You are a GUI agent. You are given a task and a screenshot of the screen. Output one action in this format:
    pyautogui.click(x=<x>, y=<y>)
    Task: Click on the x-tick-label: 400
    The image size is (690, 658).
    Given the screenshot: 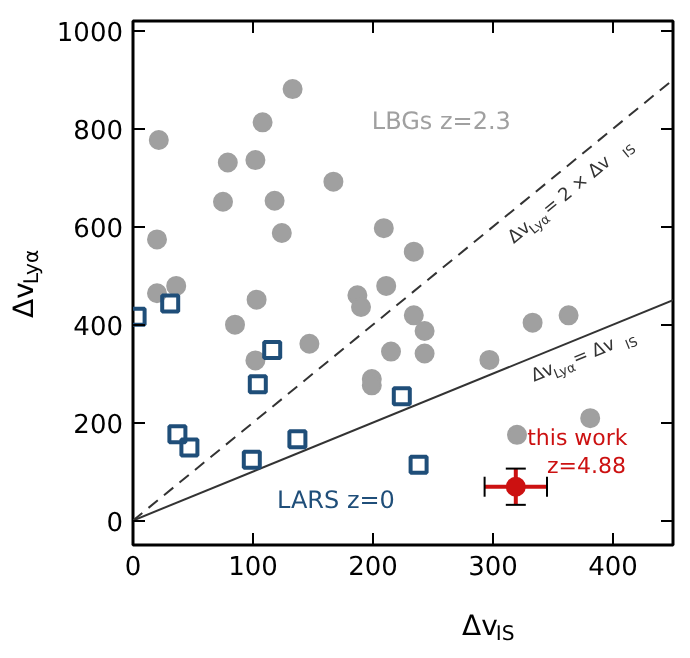 What is the action you would take?
    pyautogui.click(x=613, y=568)
    